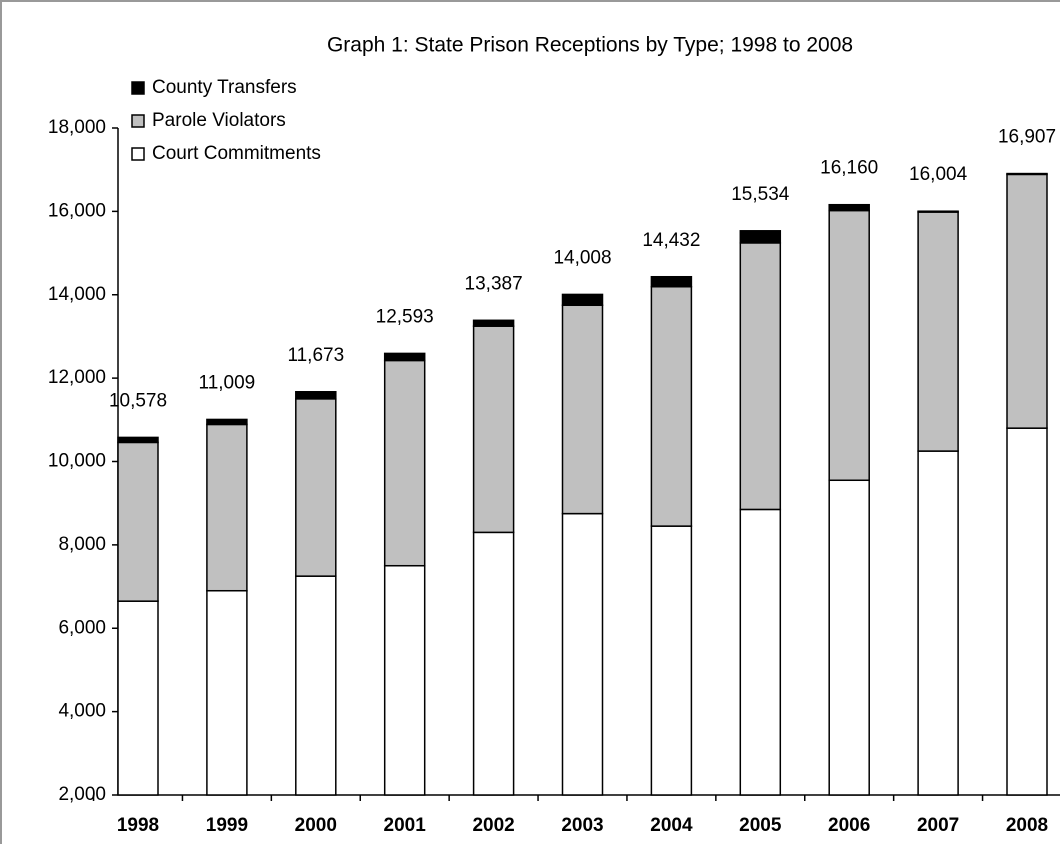 Image resolution: width=1060 pixels, height=844 pixels. Describe the element at coordinates (938, 174) in the screenshot. I see `total-label: 16,004` at that location.